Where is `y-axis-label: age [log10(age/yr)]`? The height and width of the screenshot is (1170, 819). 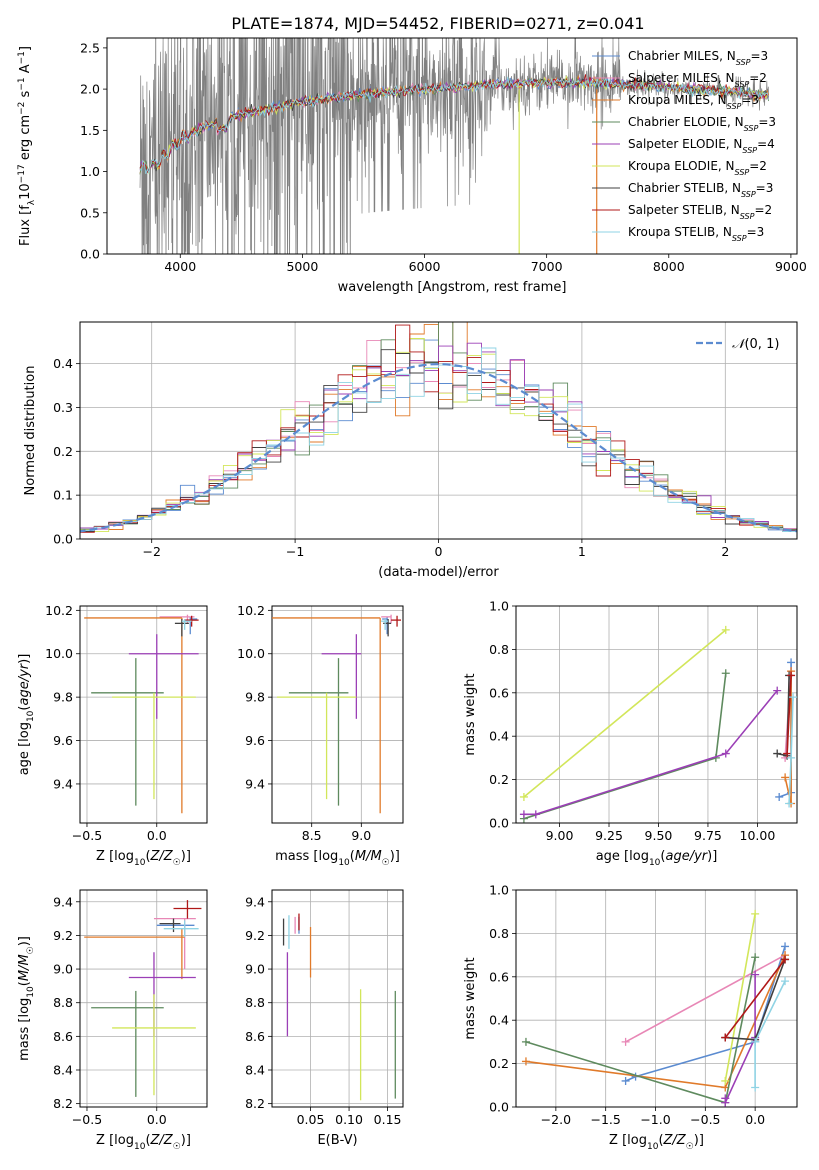 y-axis-label: age [log10(age/yr)] is located at coordinates (26, 715).